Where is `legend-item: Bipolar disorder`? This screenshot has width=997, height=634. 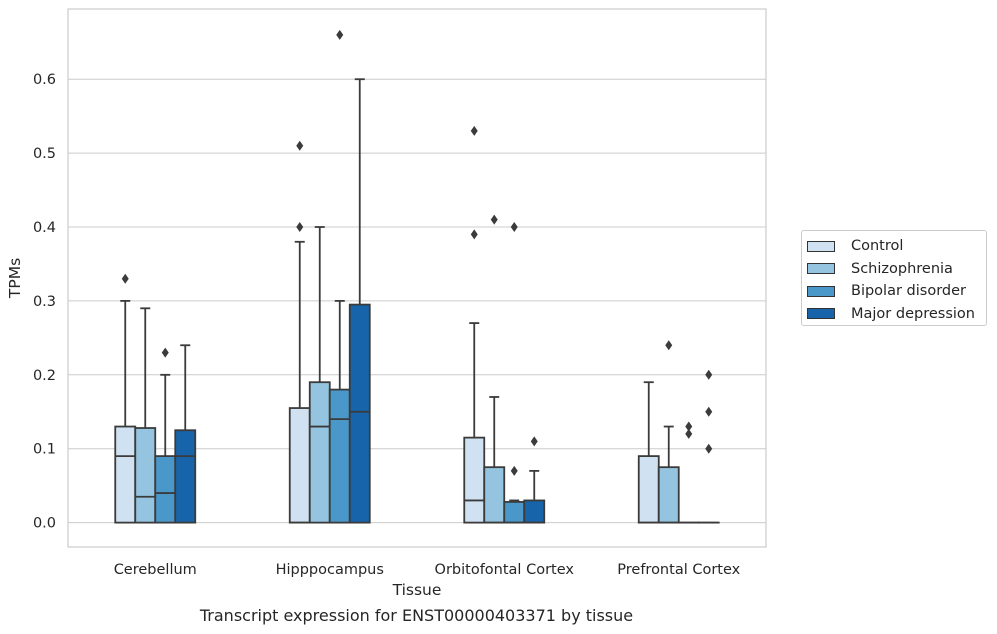 legend-item: Bipolar disorder is located at coordinates (896, 291).